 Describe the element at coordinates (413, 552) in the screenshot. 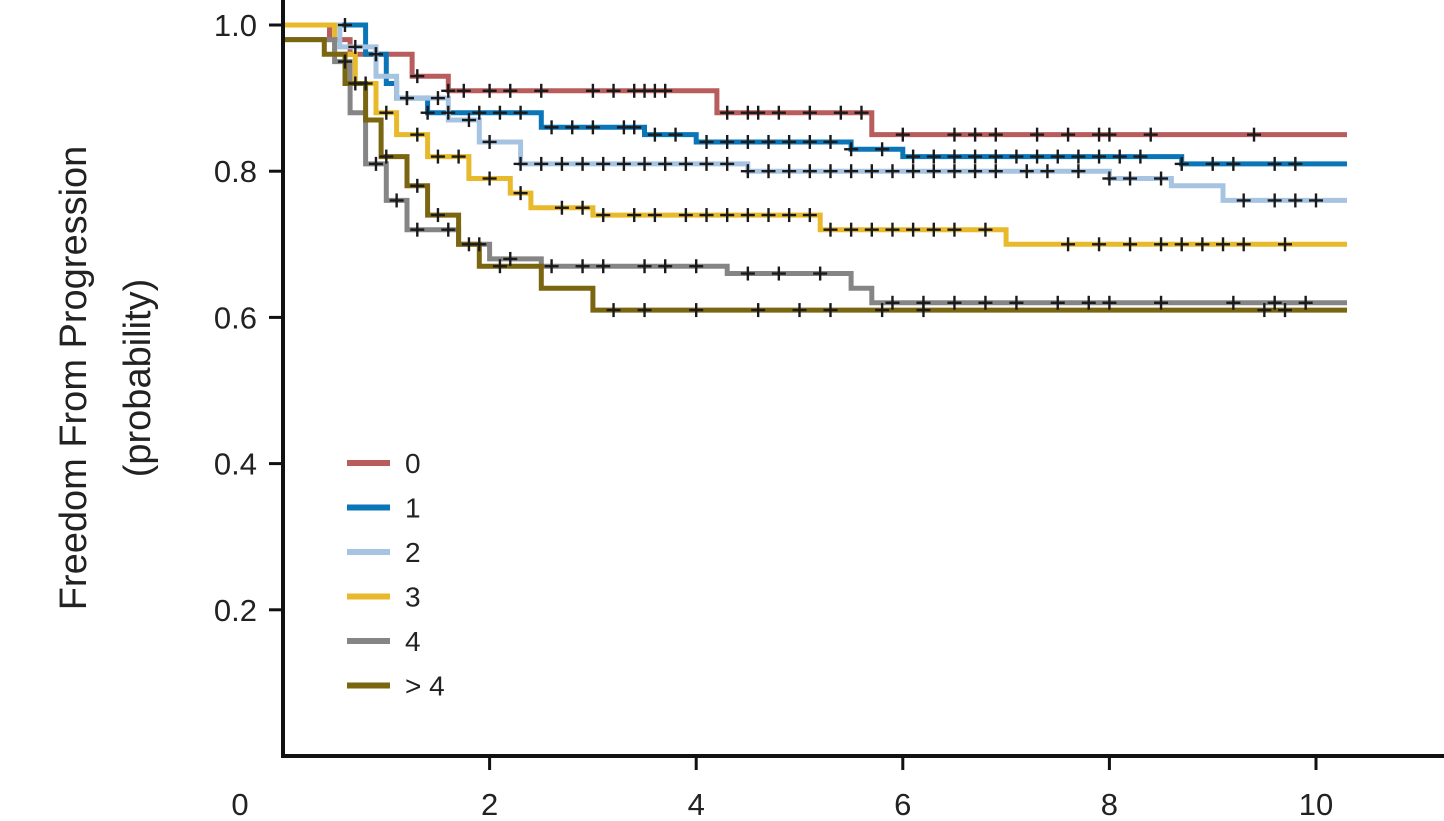

I see `legend-label-2: 2` at that location.